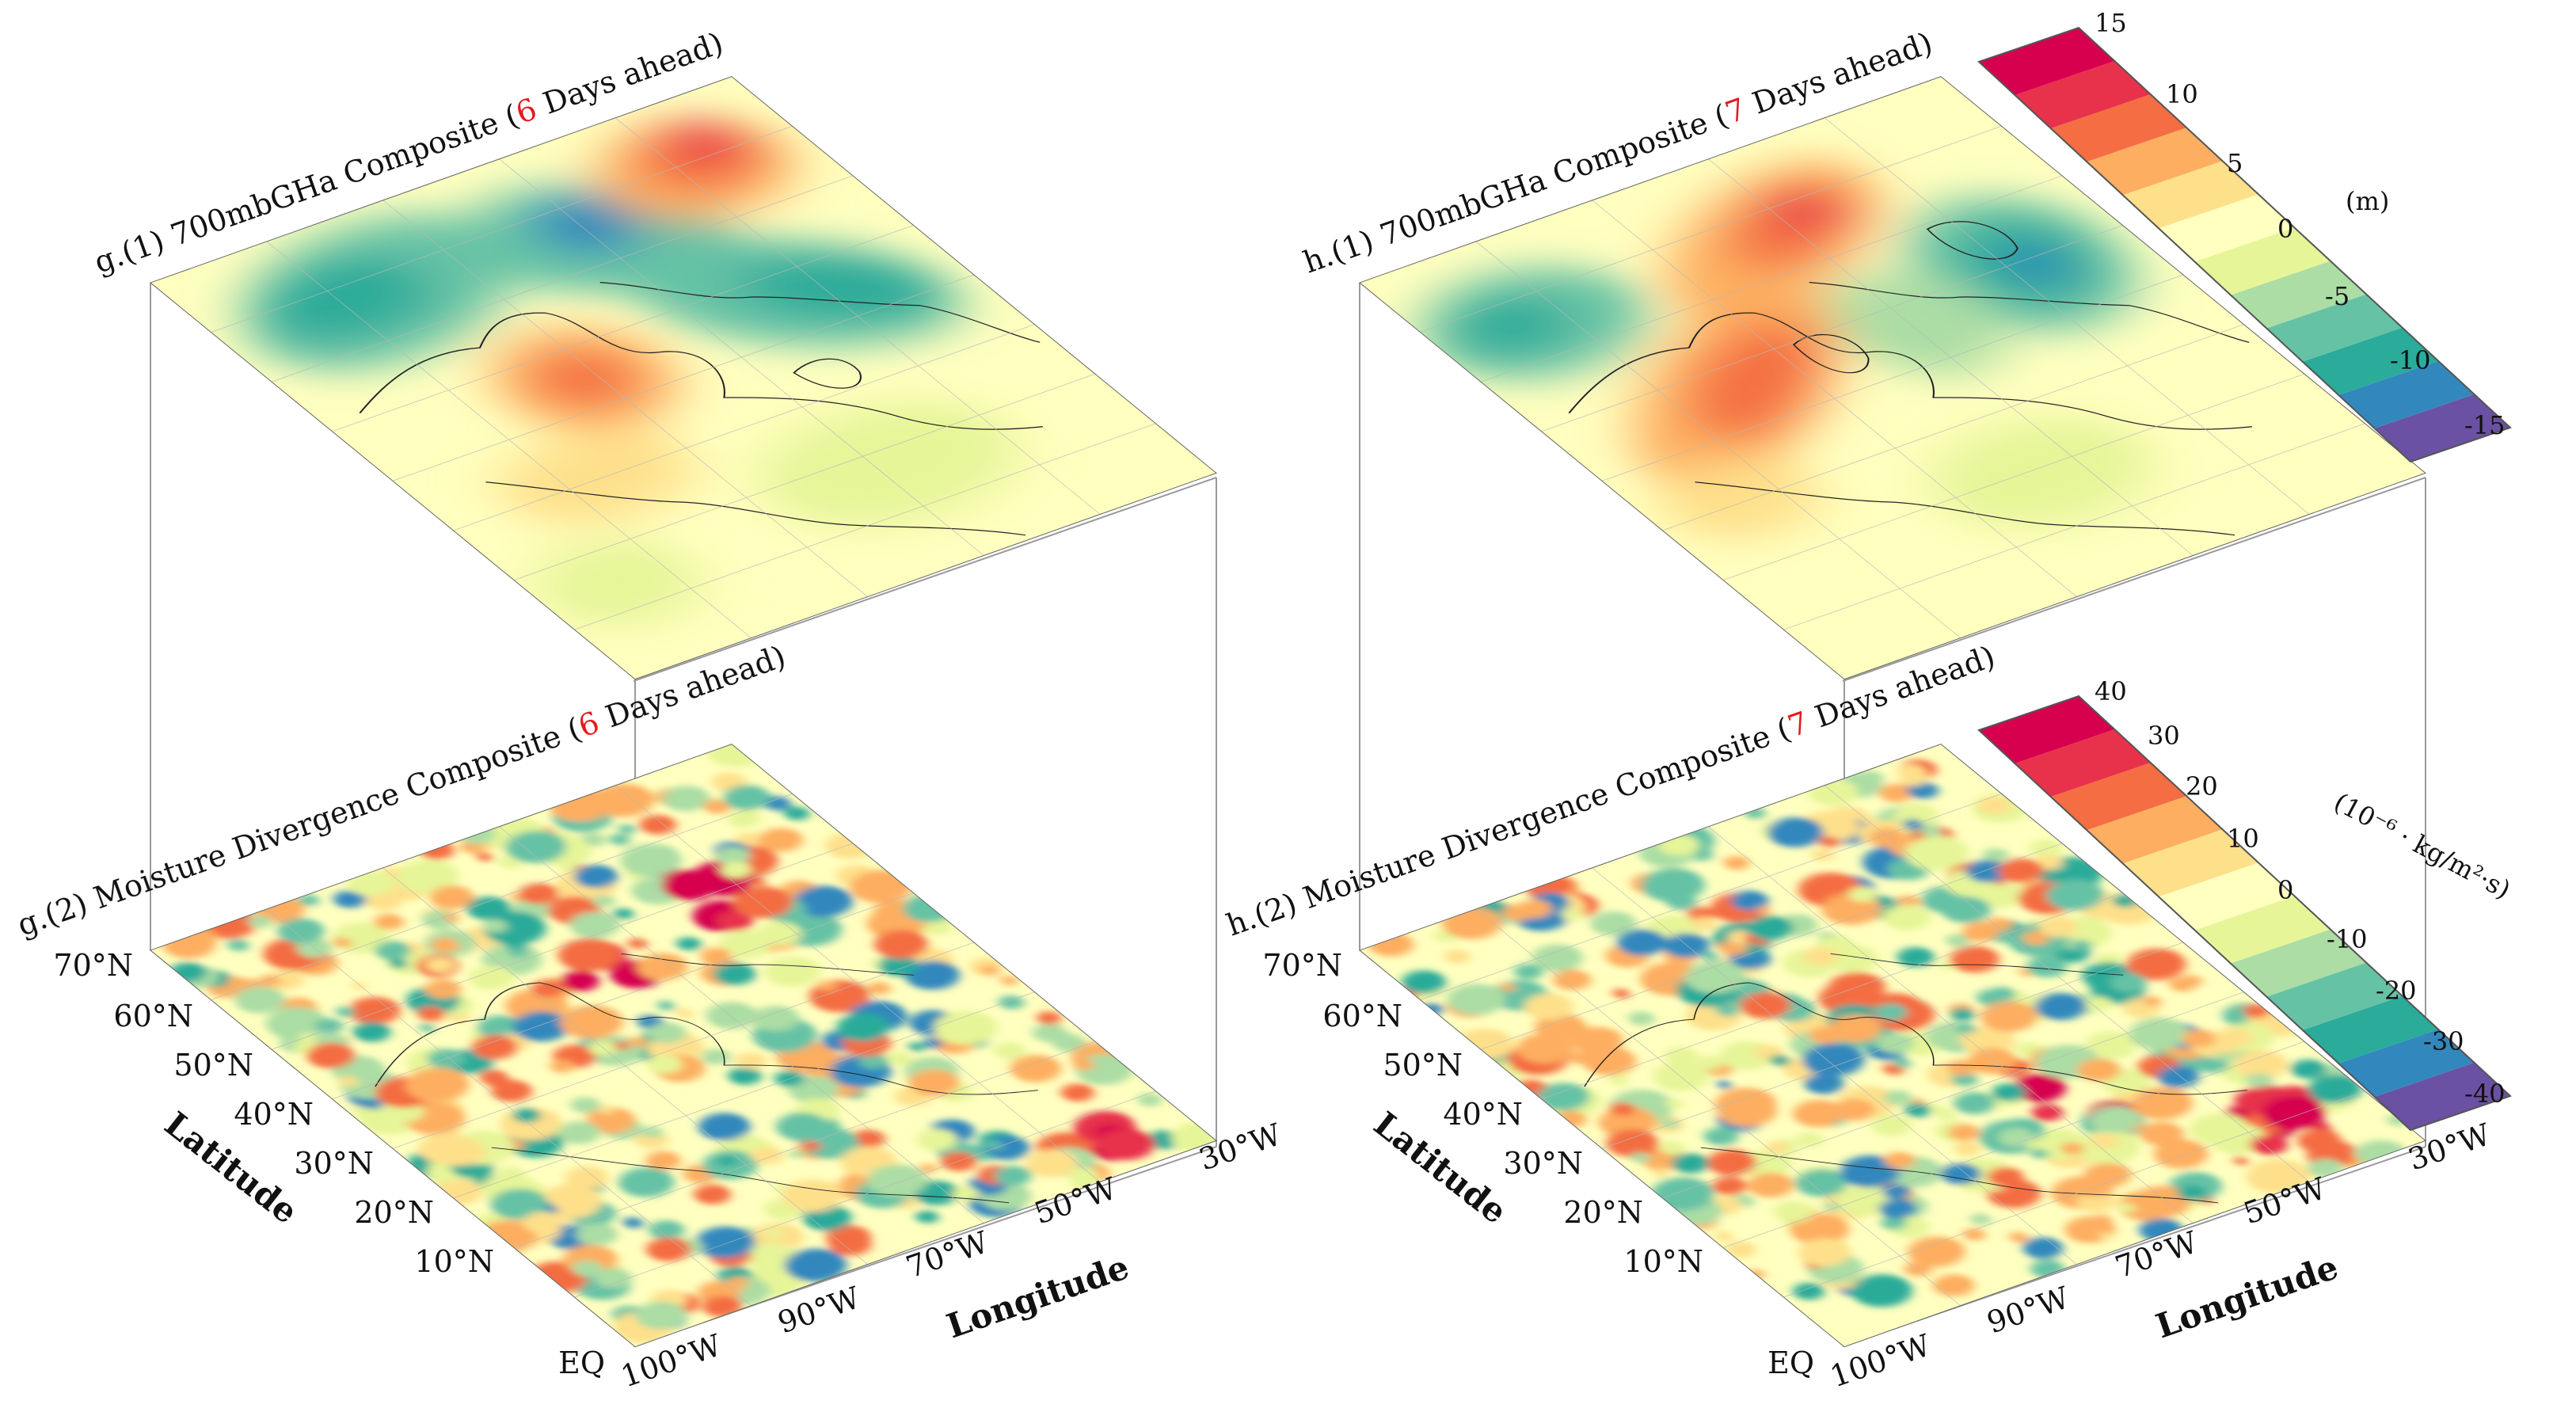 The image size is (2576, 1412). What do you see at coordinates (274, 1115) in the screenshot?
I see `lat-tick-label: 40°N` at bounding box center [274, 1115].